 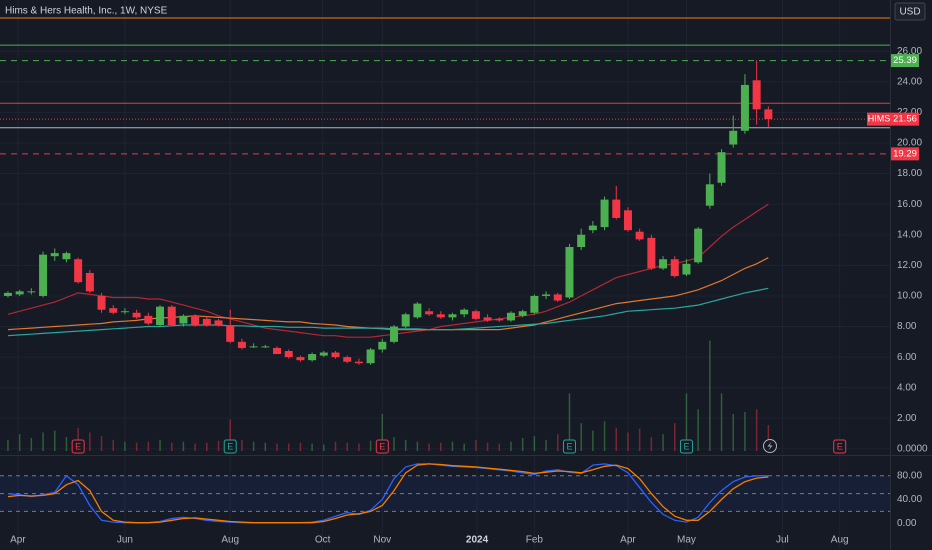 What do you see at coordinates (907, 357) in the screenshot?
I see `y-tick-label: 6.00` at bounding box center [907, 357].